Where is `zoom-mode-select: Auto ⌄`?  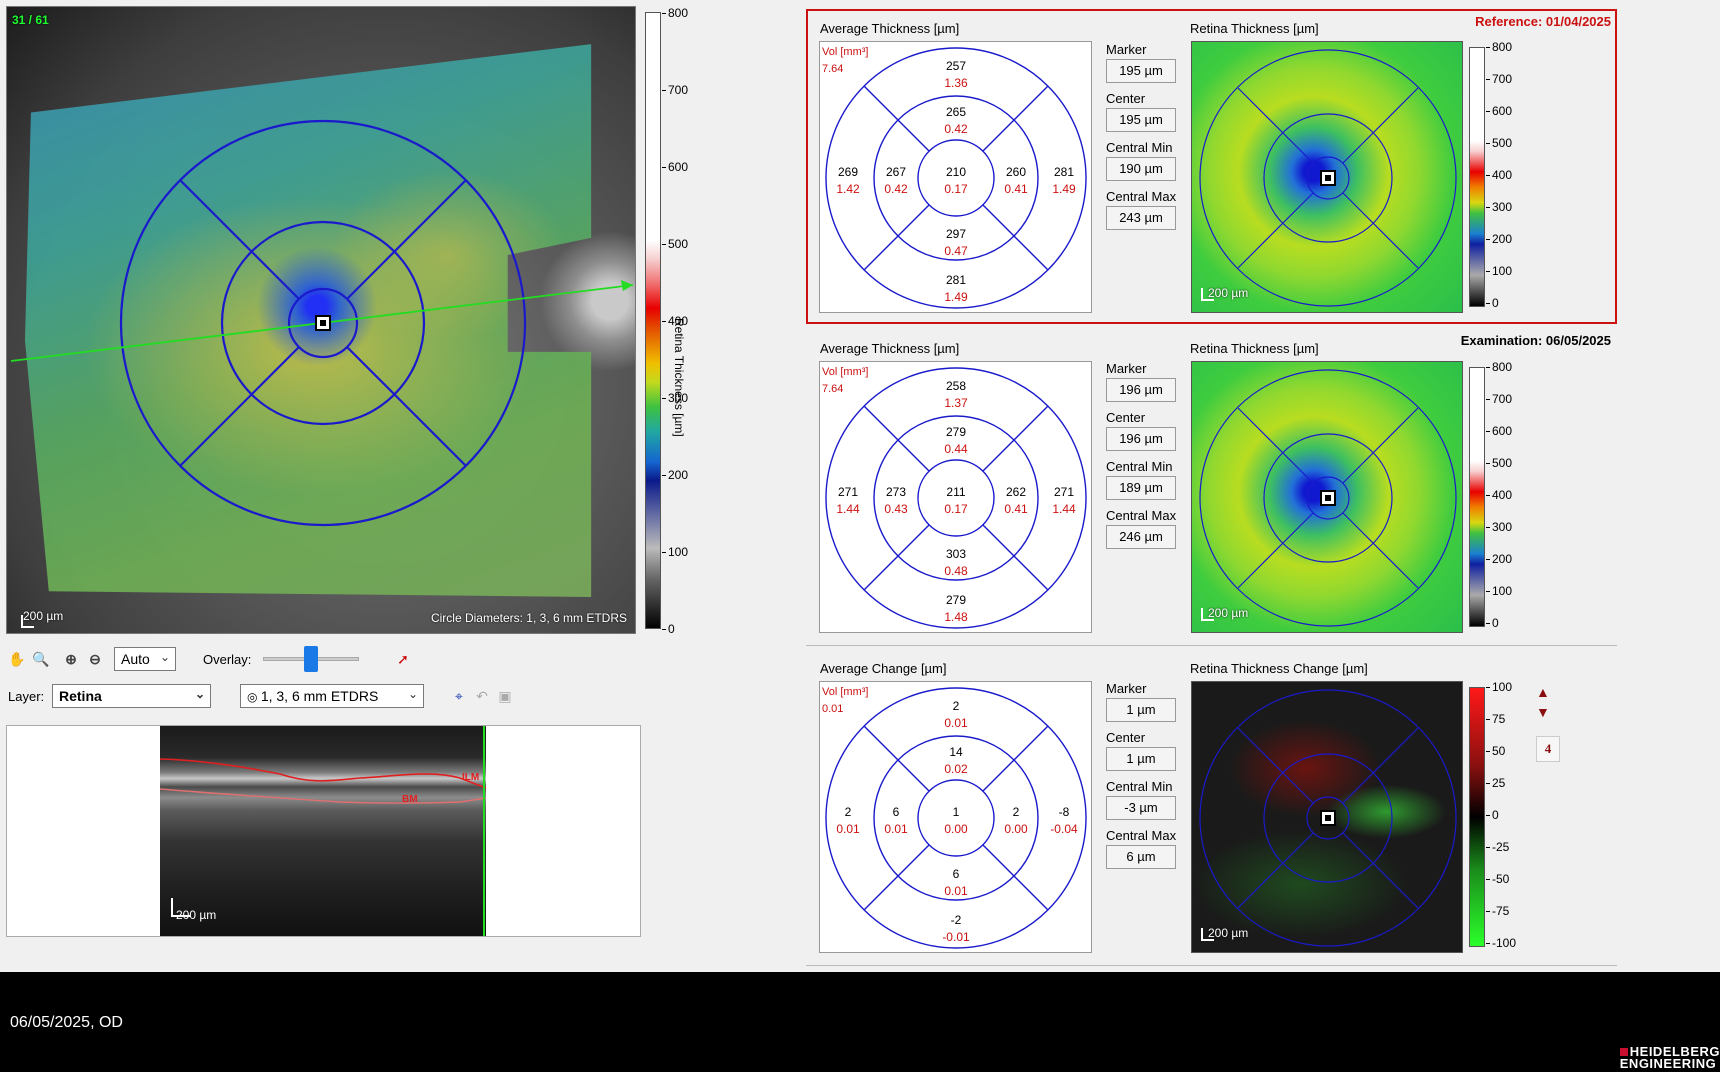 zoom-mode-select: Auto ⌄ is located at coordinates (145, 659).